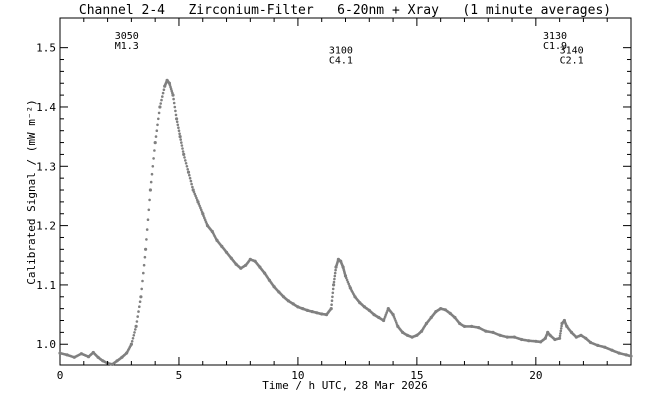  What do you see at coordinates (416, 375) in the screenshot?
I see `x-tick-label: 15` at bounding box center [416, 375].